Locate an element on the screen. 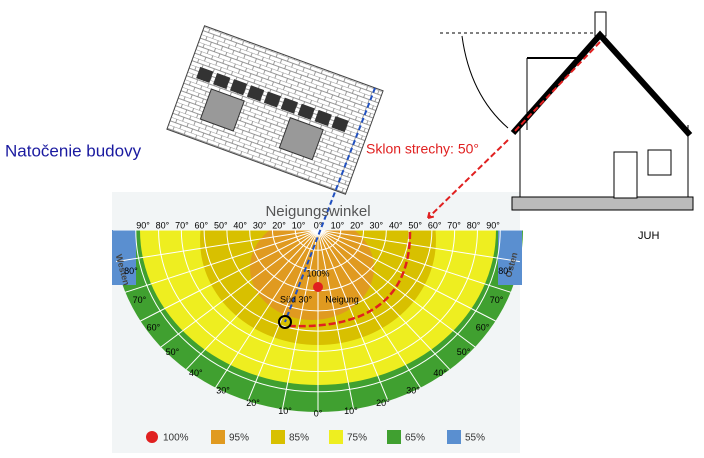 This screenshot has height=458, width=704. legend-label: 85% is located at coordinates (299, 438).